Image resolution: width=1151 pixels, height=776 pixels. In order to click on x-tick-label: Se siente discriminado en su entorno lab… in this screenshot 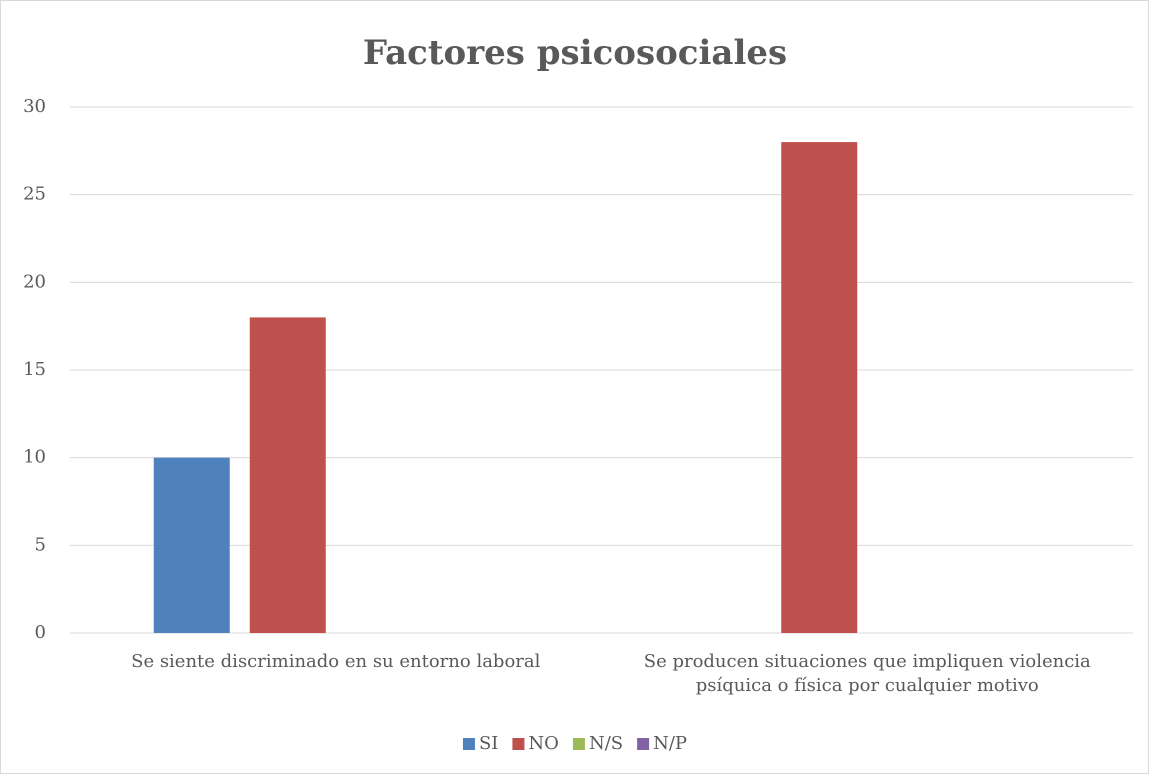, I will do `click(336, 661)`.